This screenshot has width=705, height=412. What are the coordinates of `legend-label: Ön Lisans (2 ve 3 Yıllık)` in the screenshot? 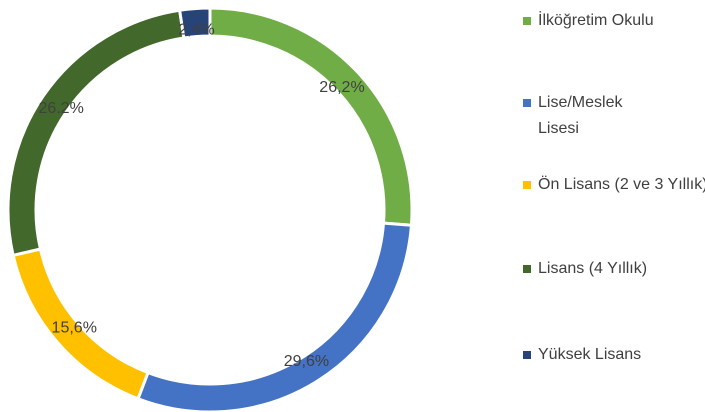 It's located at (621, 184).